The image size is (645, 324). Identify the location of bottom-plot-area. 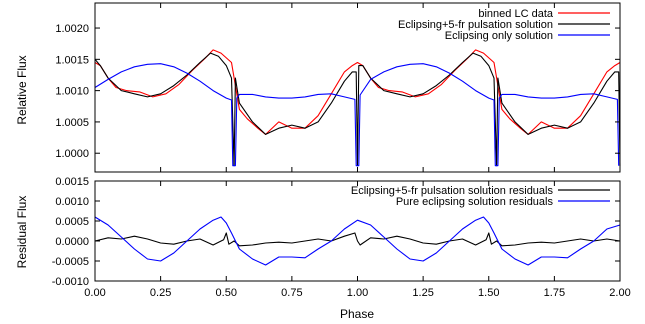
(357, 241).